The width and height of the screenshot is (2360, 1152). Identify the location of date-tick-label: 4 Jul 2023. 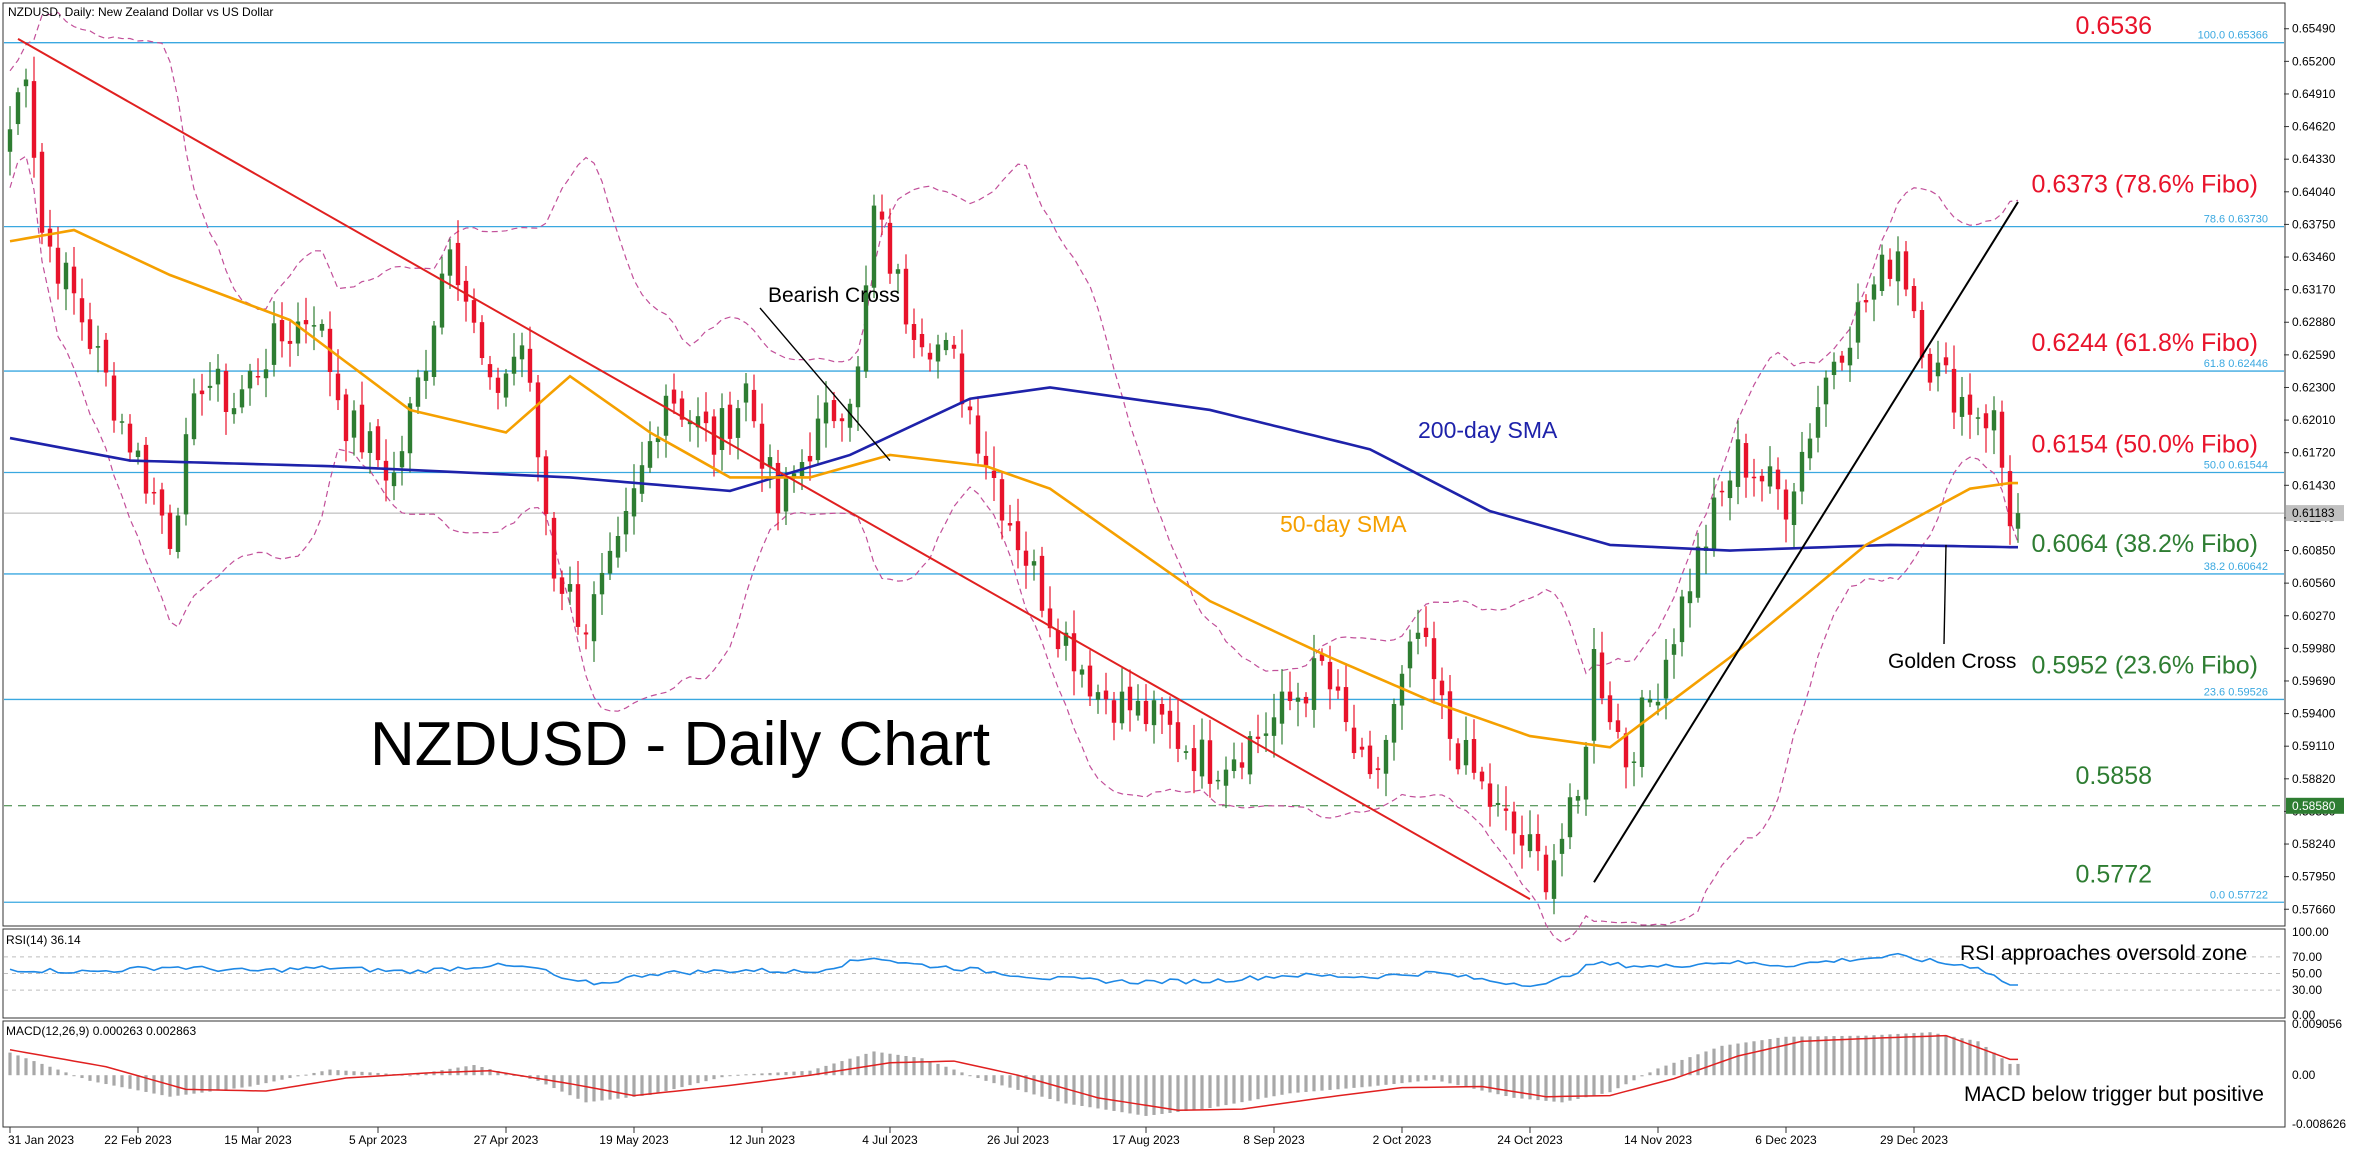
(890, 1140).